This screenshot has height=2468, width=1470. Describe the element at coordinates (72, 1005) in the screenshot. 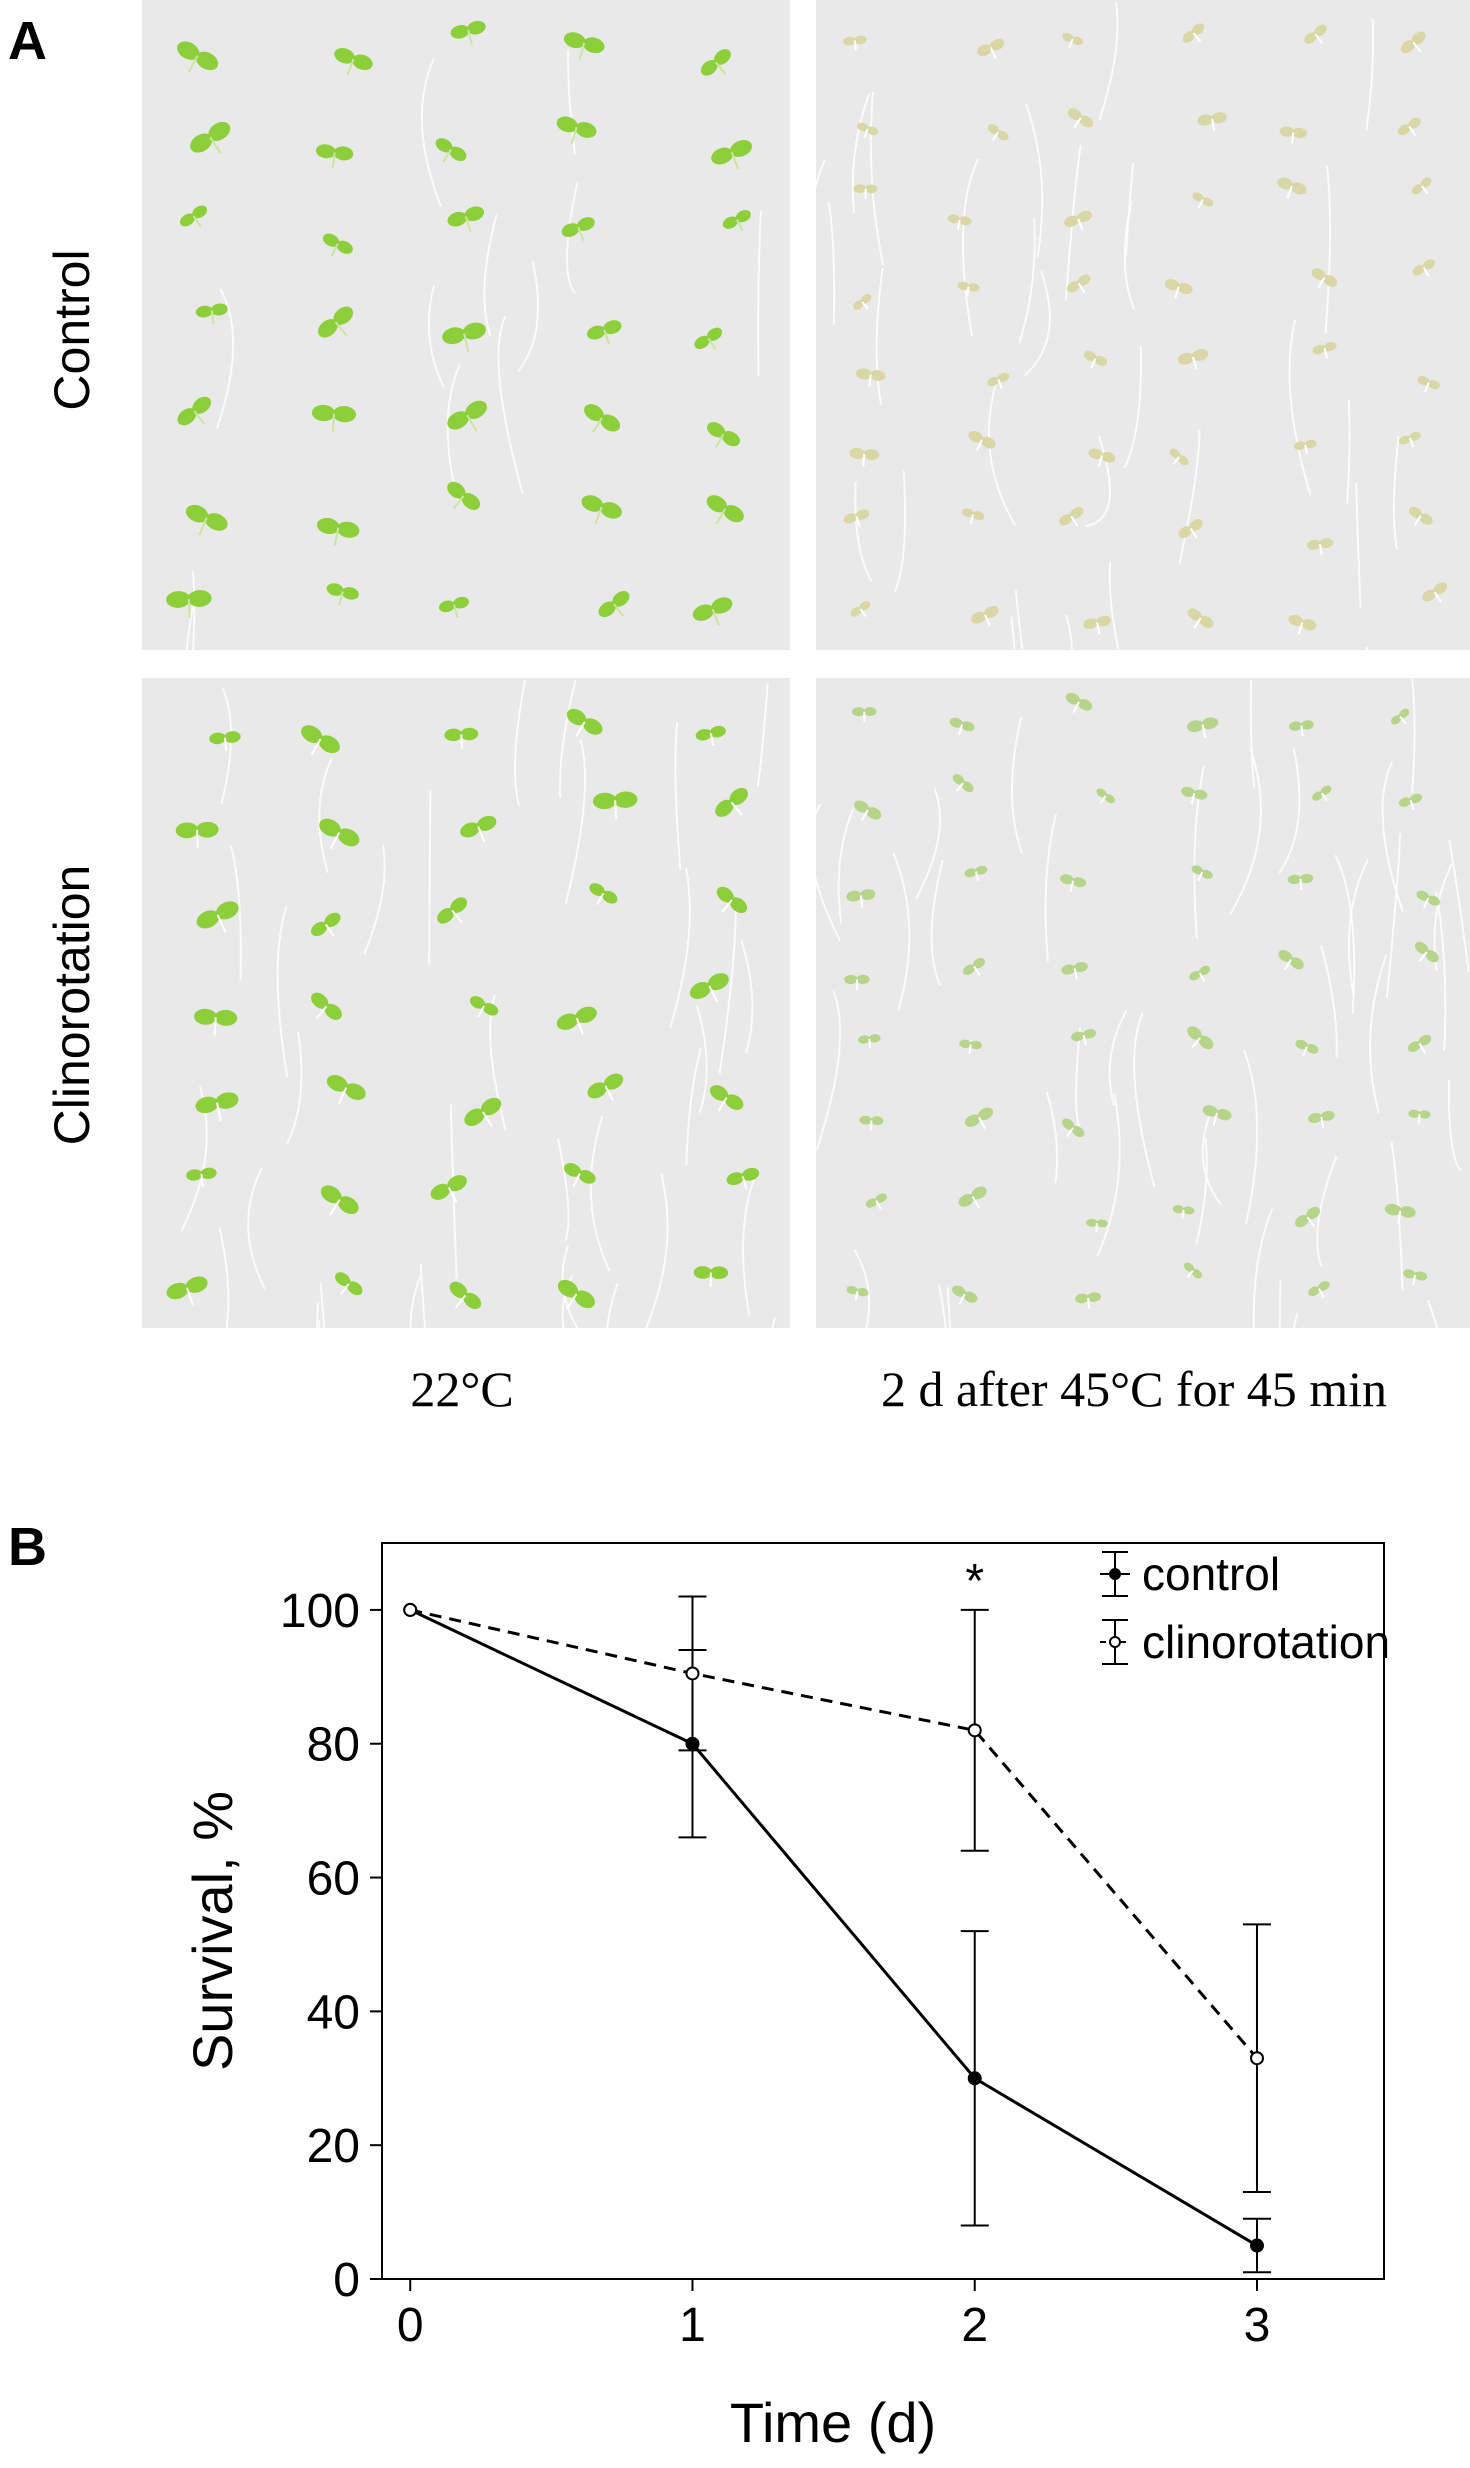

I see `row-label-clinorotation: Clinorotation` at that location.